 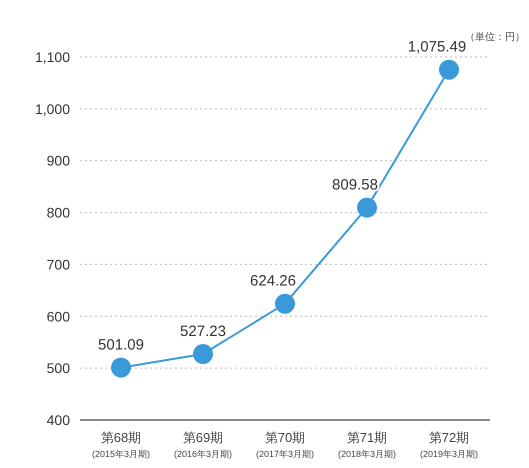 I want to click on data-label: 809.58, so click(x=355, y=185).